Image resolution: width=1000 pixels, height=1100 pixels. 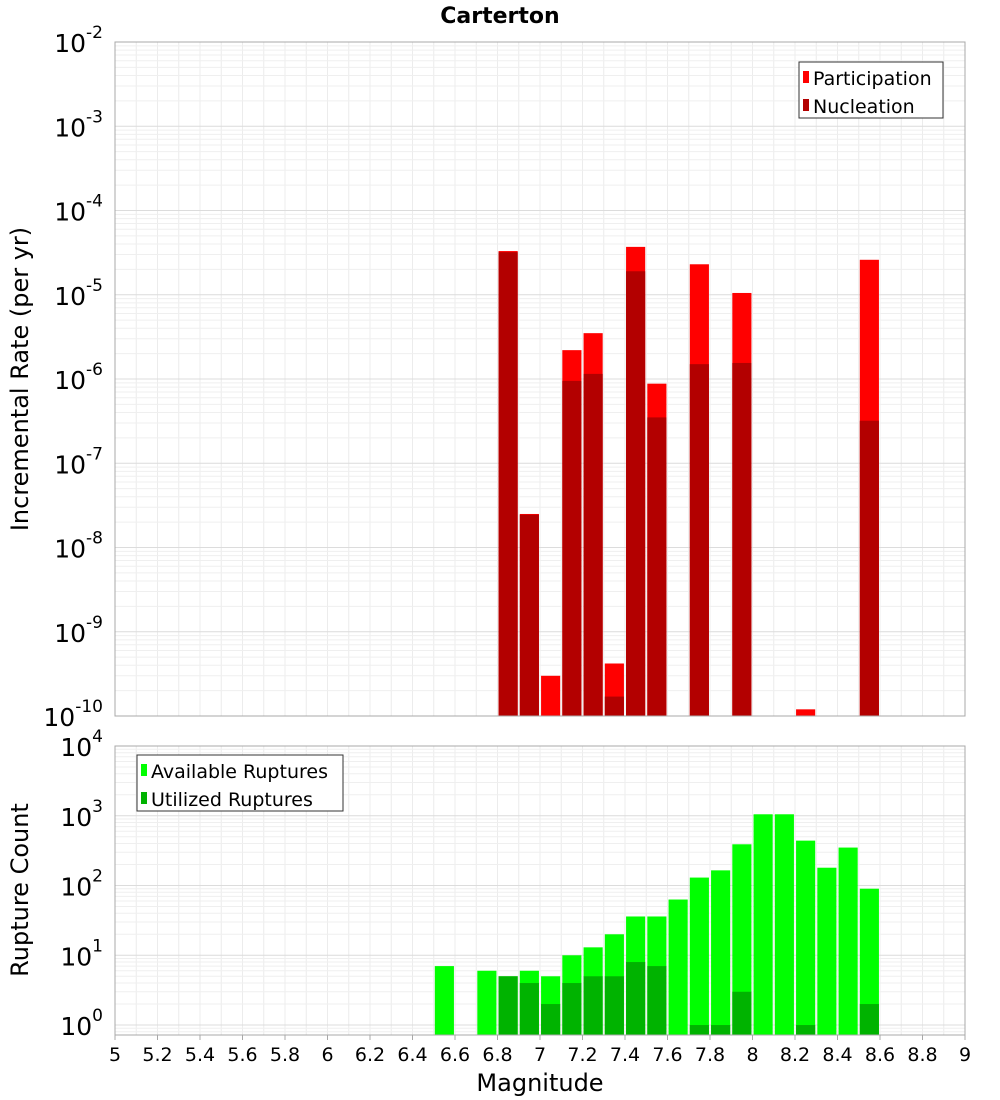 What do you see at coordinates (795, 1055) in the screenshot?
I see `x-tick-label: 8.2` at bounding box center [795, 1055].